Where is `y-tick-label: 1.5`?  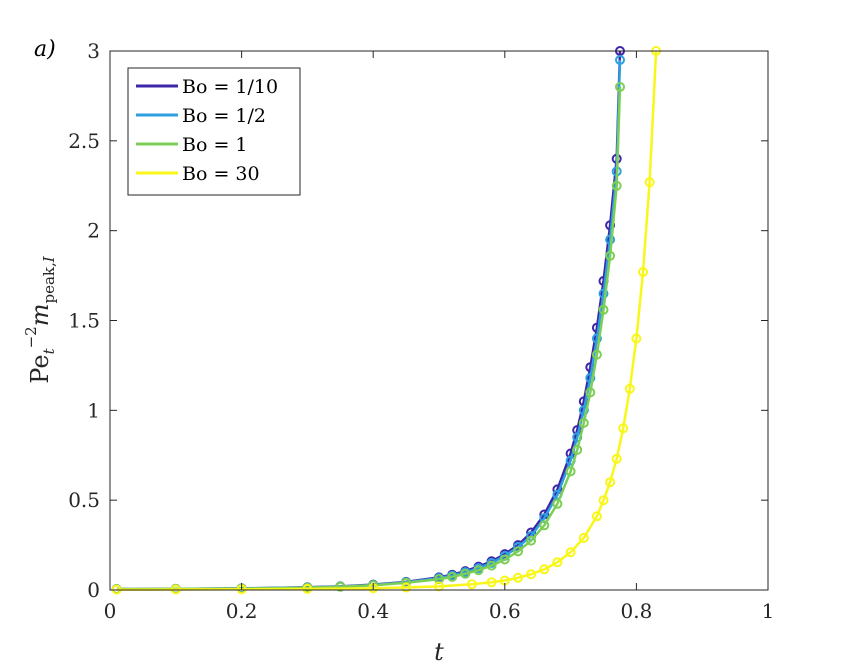
y-tick-label: 1.5 is located at coordinates (84, 321).